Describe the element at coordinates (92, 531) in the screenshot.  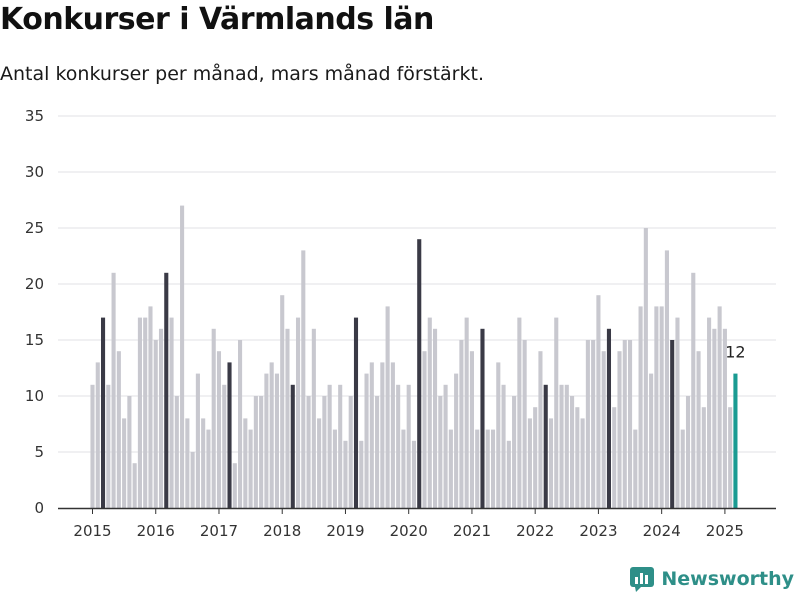
I see `x-tick-label: 2015` at that location.